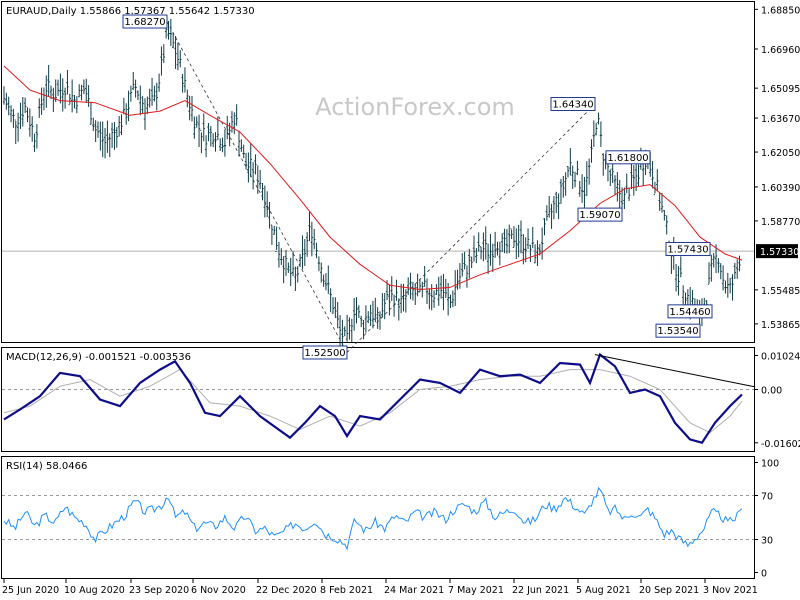 The width and height of the screenshot is (800, 600). What do you see at coordinates (780, 153) in the screenshot?
I see `price-y-tick-label: 1.62050` at bounding box center [780, 153].